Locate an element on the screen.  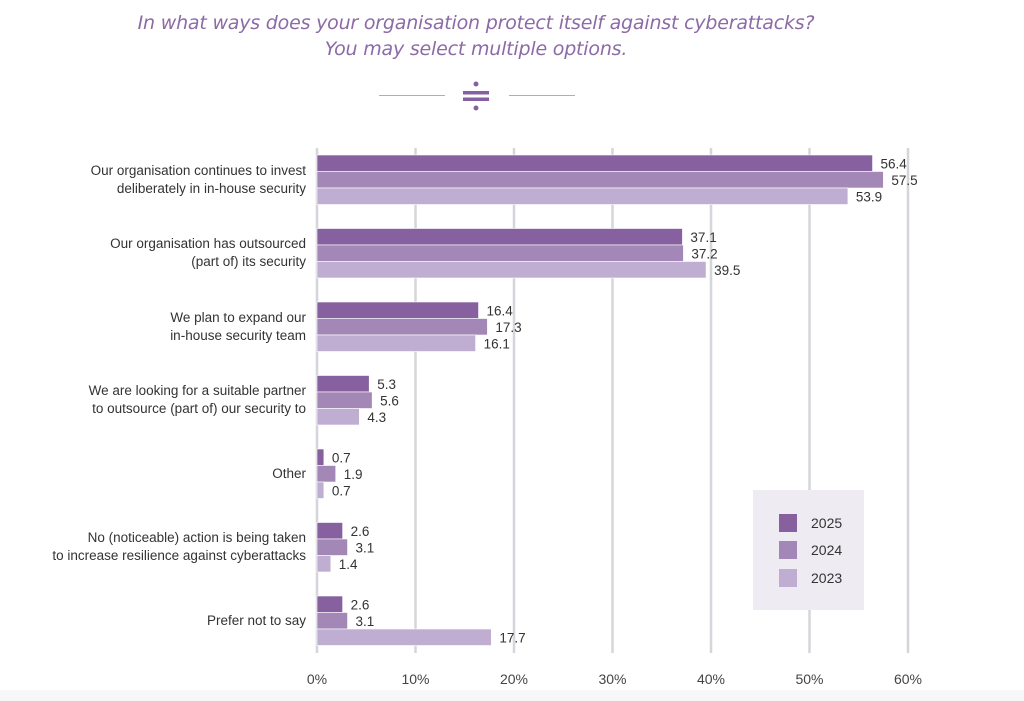
divider-line-left is located at coordinates (412, 95).